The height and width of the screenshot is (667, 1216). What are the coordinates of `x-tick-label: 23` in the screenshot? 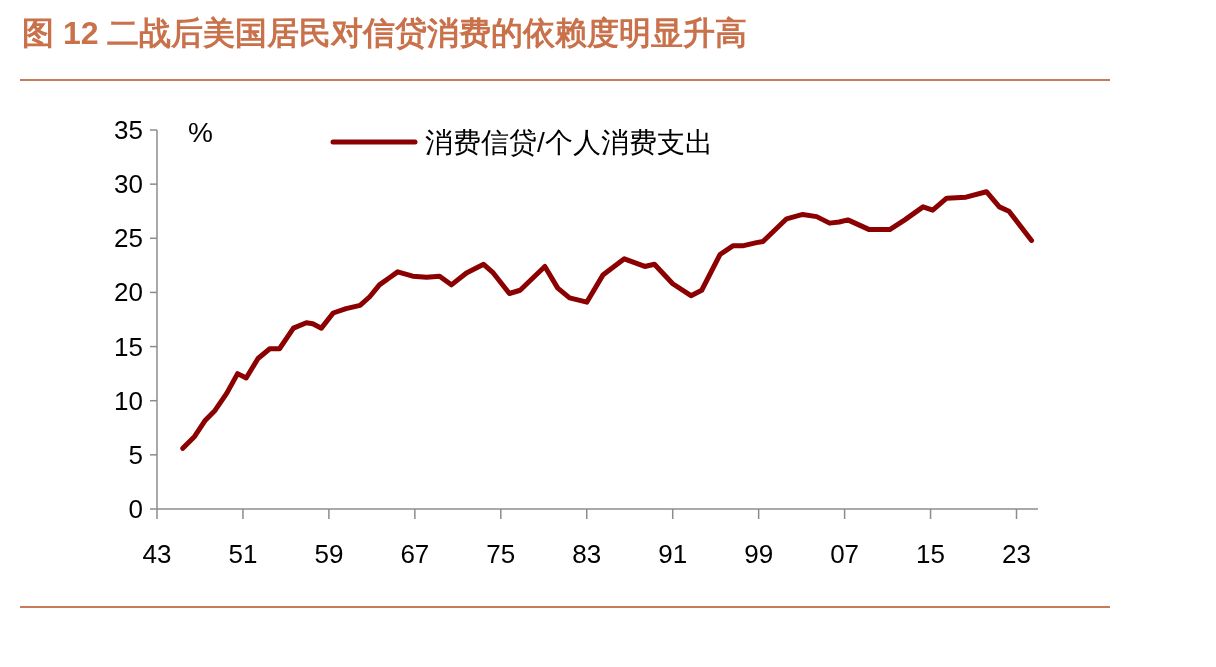 It's located at (1016, 554).